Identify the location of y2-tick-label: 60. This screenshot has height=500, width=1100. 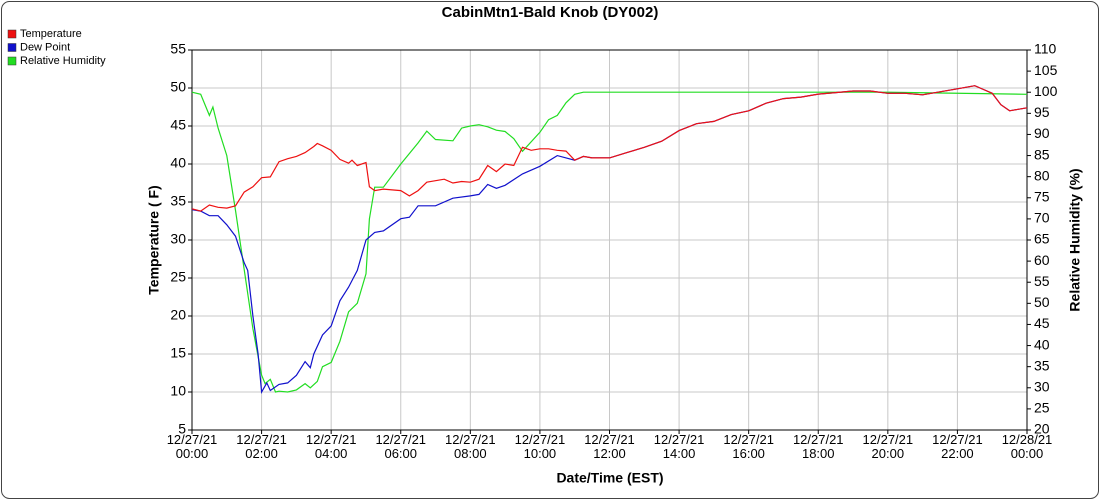
(1042, 260).